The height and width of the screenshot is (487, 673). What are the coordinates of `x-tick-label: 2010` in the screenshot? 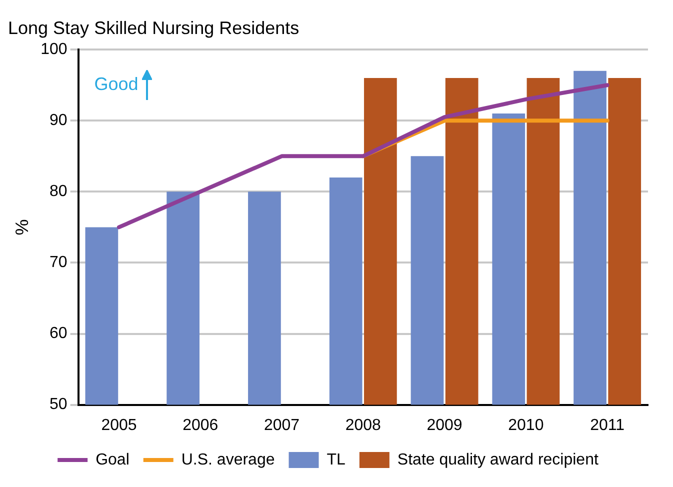 It's located at (526, 425).